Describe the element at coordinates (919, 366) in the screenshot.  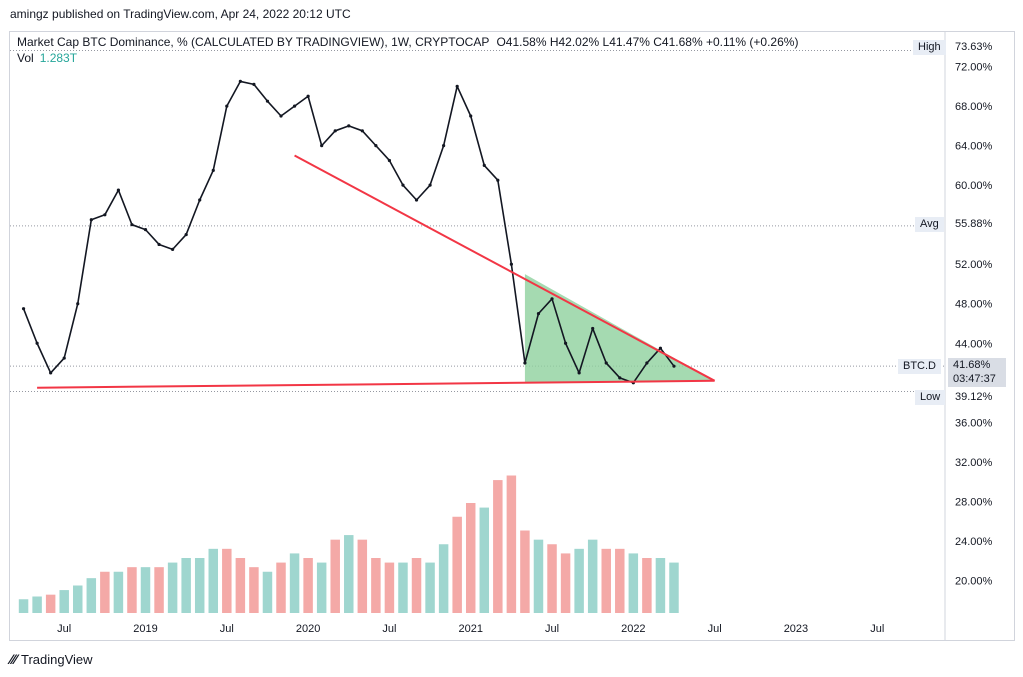
I see `symbol-tag: BTC.D` at that location.